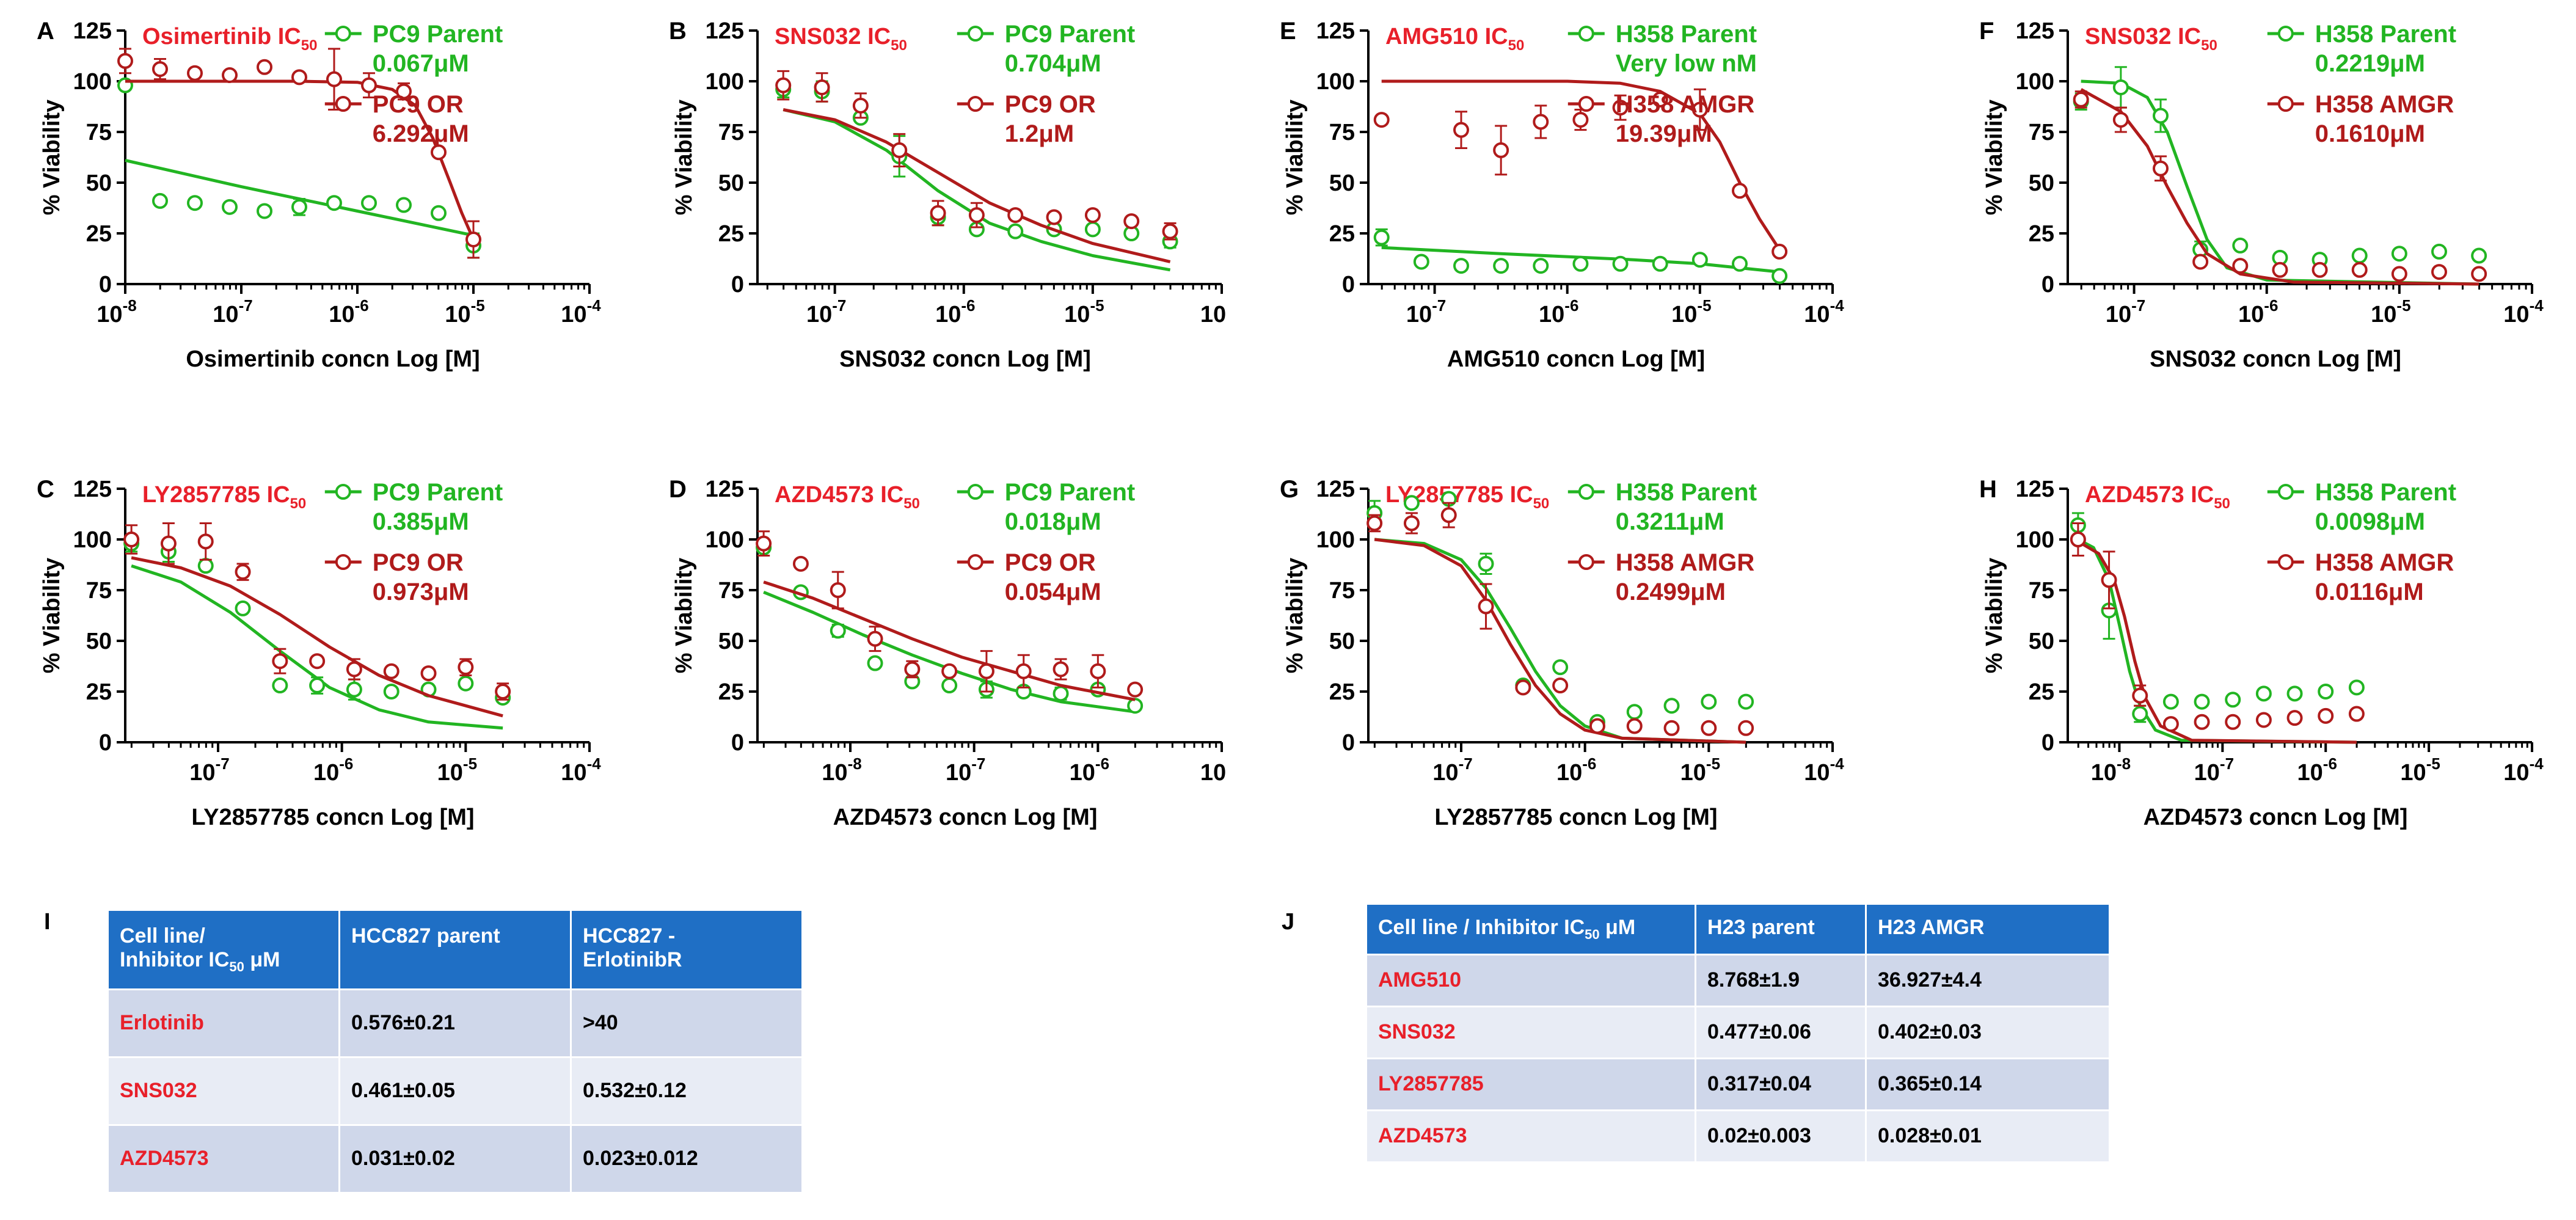 This screenshot has width=2576, height=1220. What do you see at coordinates (223, 1158) in the screenshot?
I see `drug-name: AZD4573` at bounding box center [223, 1158].